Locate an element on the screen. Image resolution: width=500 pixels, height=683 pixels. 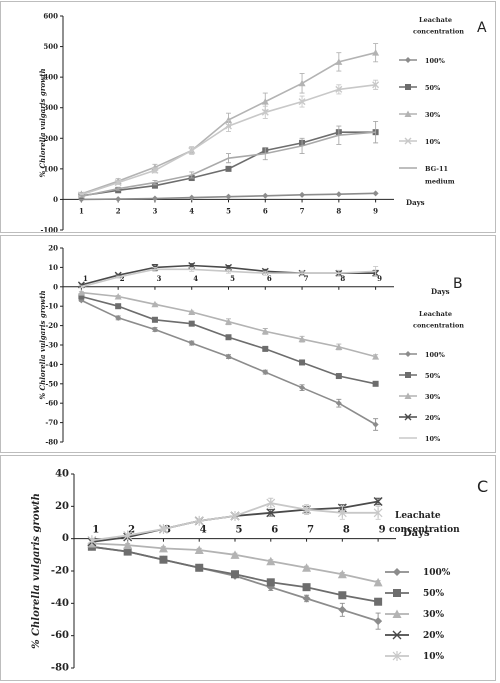
legend-label: 20% is located at coordinates (434, 636).